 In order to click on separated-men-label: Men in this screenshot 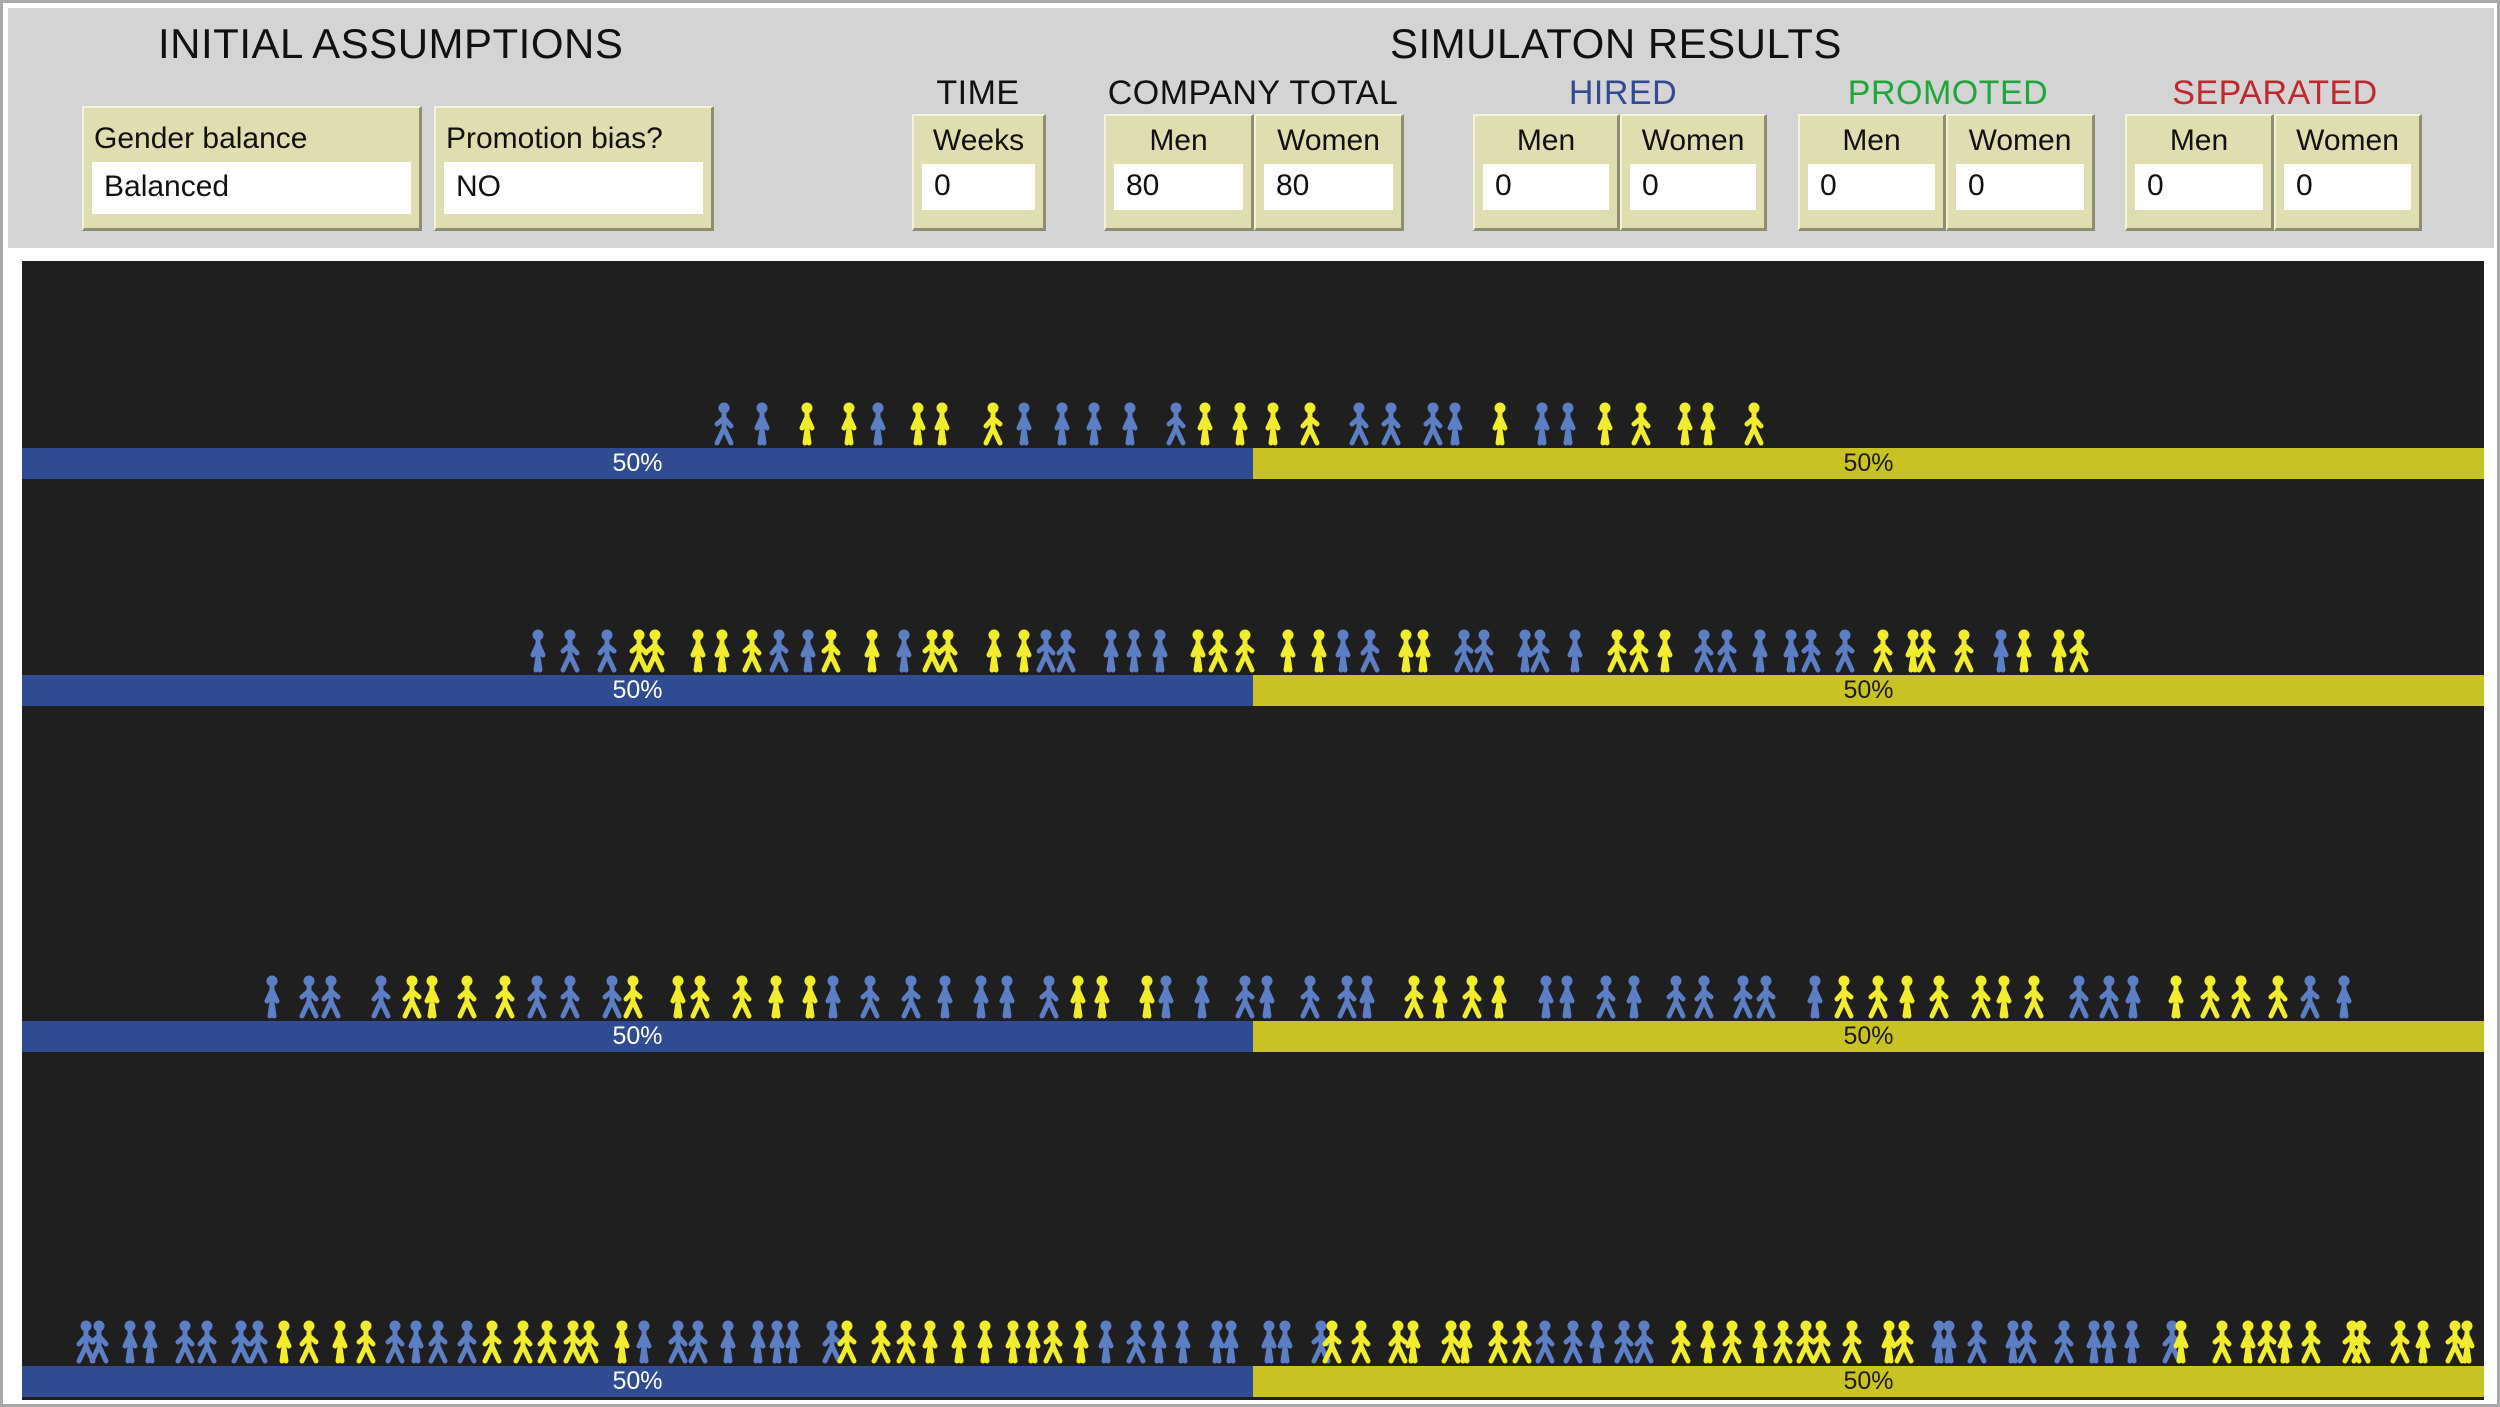, I will do `click(2199, 140)`.